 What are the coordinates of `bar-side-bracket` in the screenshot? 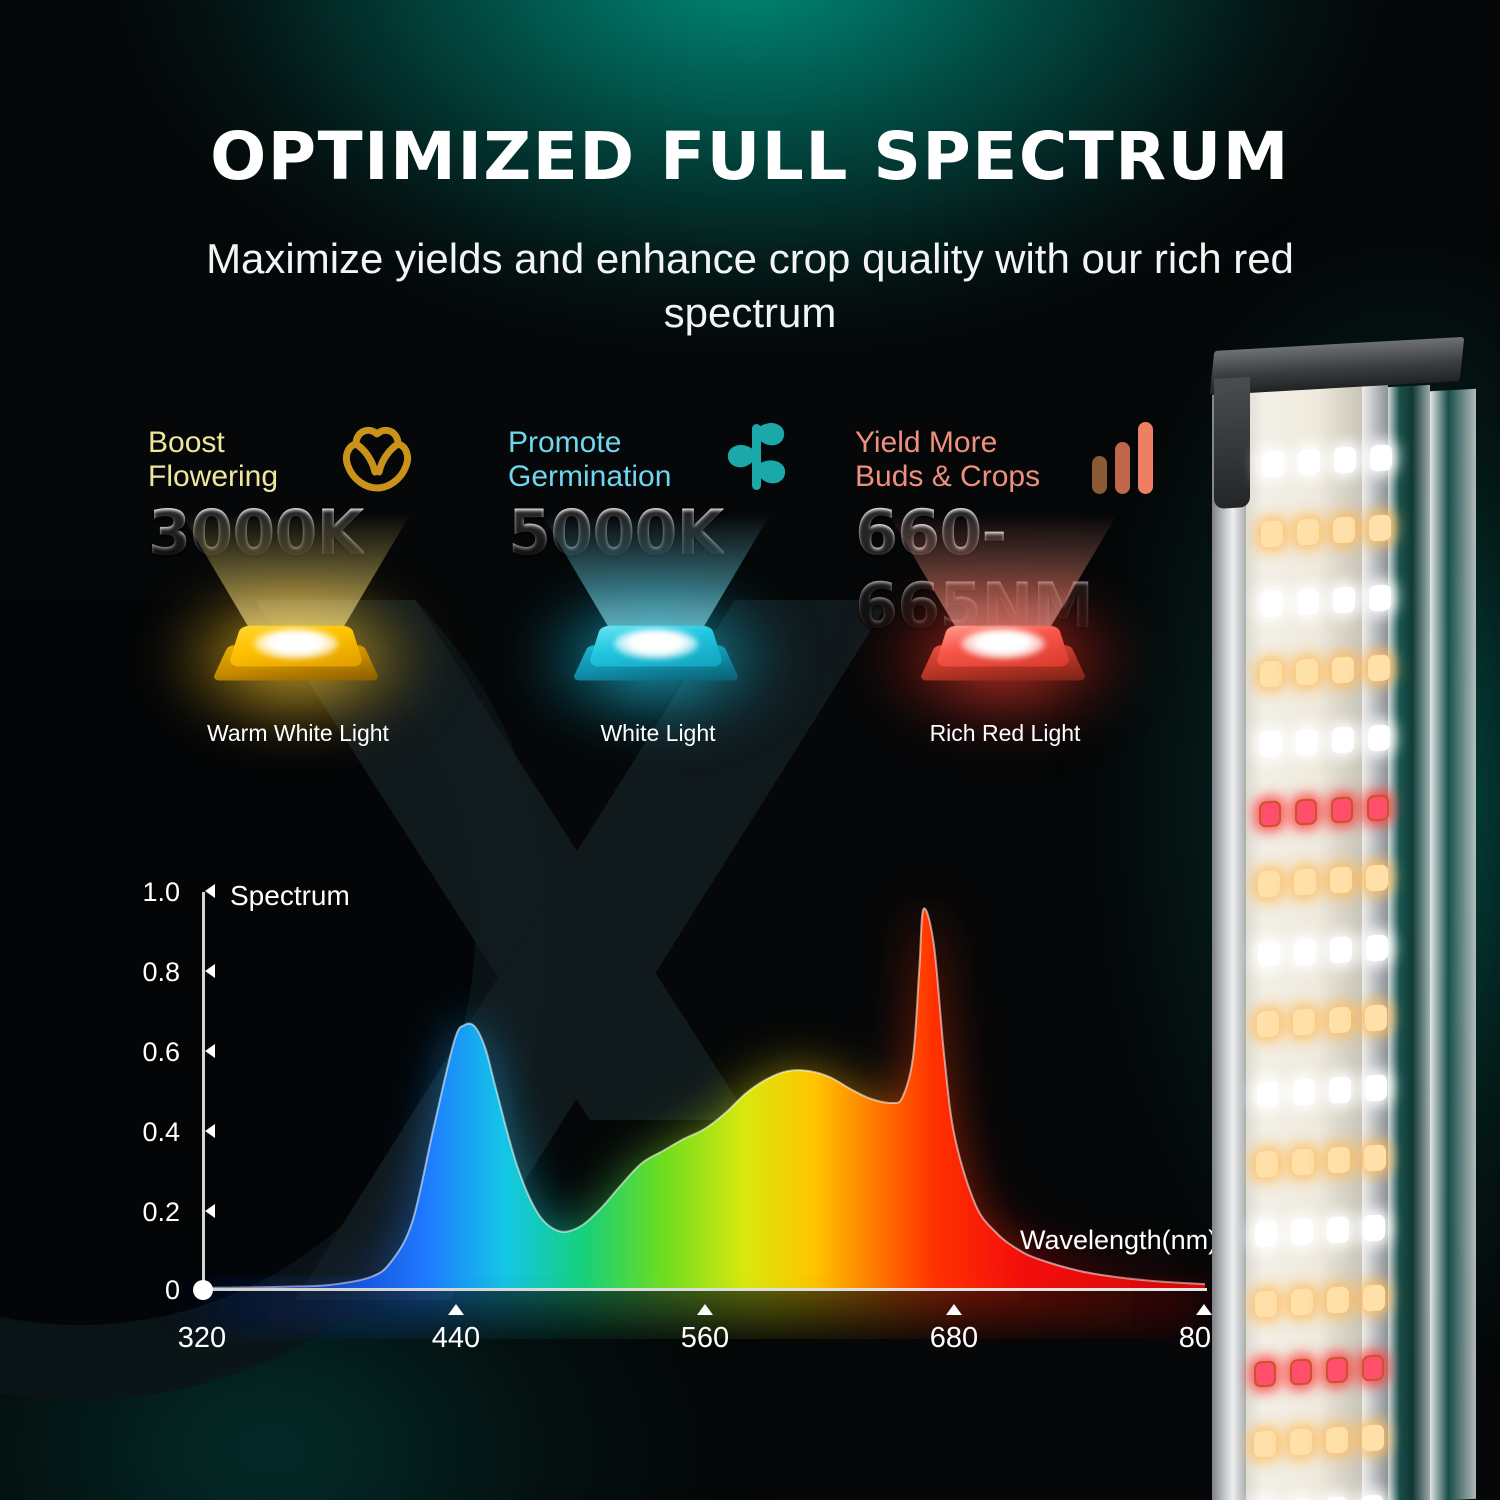 It's located at (1232, 443).